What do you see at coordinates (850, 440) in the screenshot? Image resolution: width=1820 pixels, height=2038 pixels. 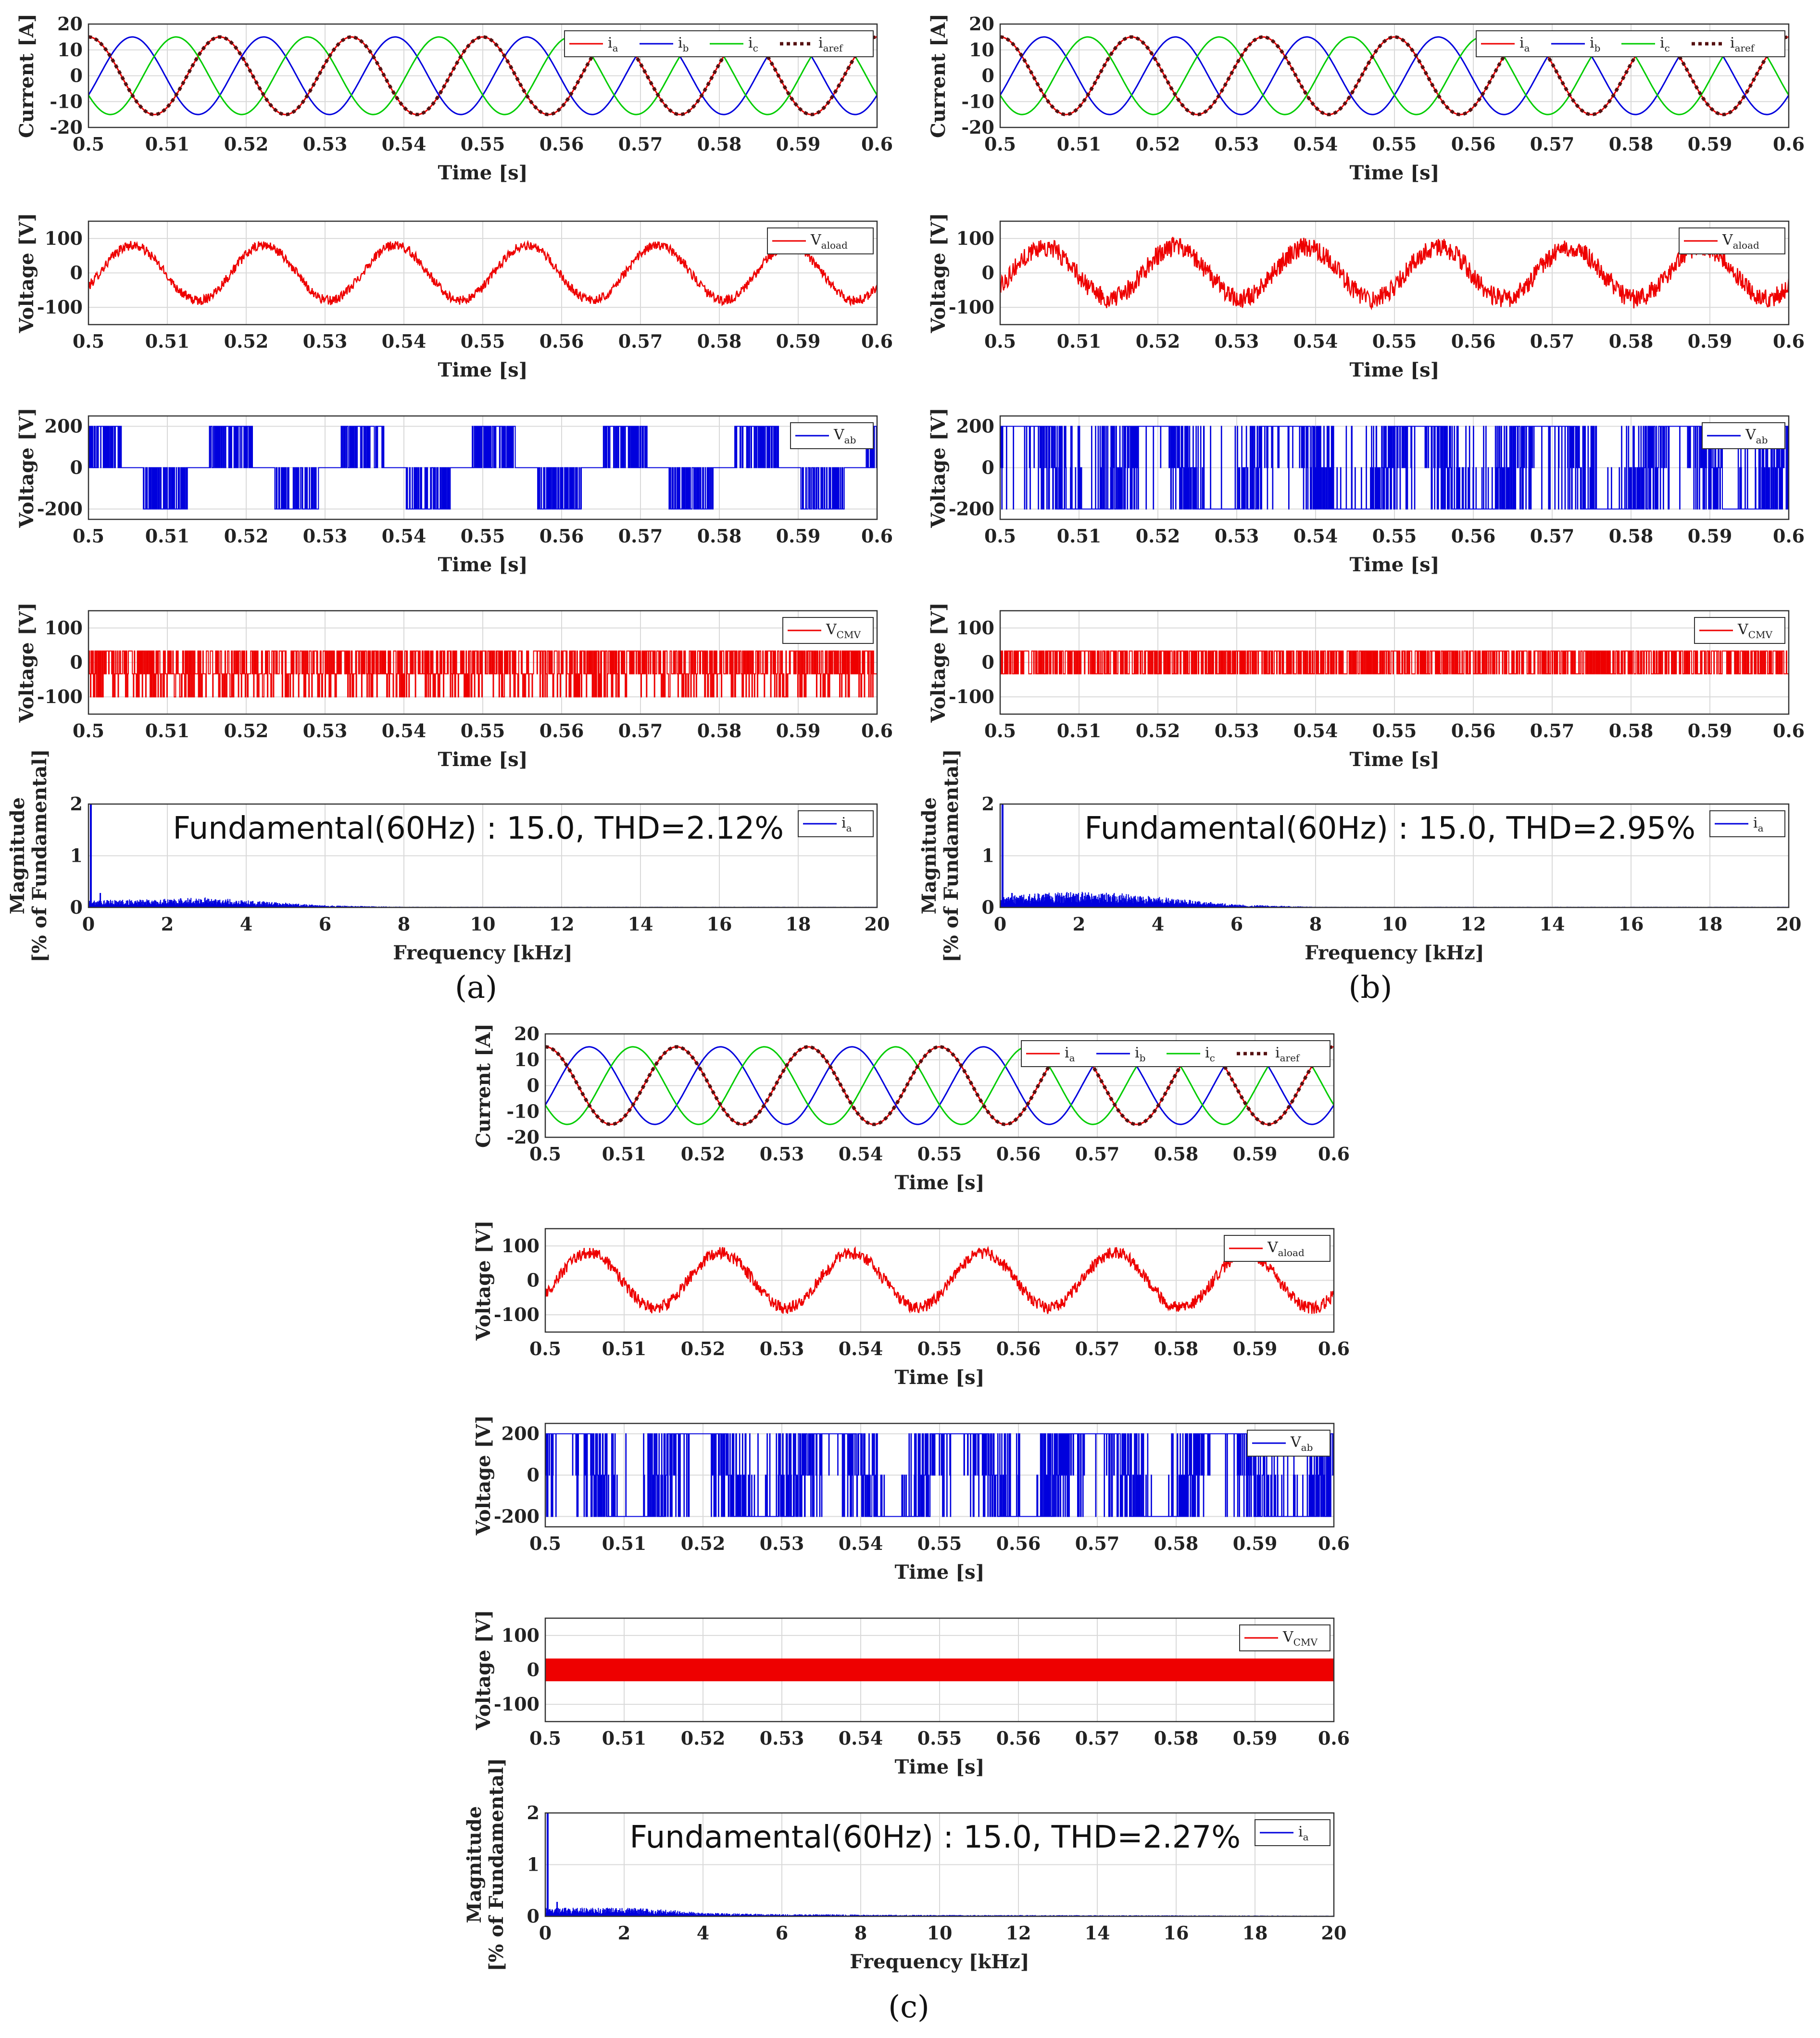 I see `legend-subscript: ab` at bounding box center [850, 440].